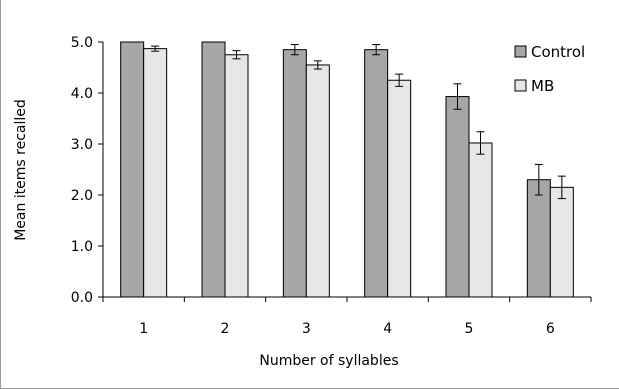  What do you see at coordinates (82, 298) in the screenshot?
I see `y-tick-label: 0.0` at bounding box center [82, 298].